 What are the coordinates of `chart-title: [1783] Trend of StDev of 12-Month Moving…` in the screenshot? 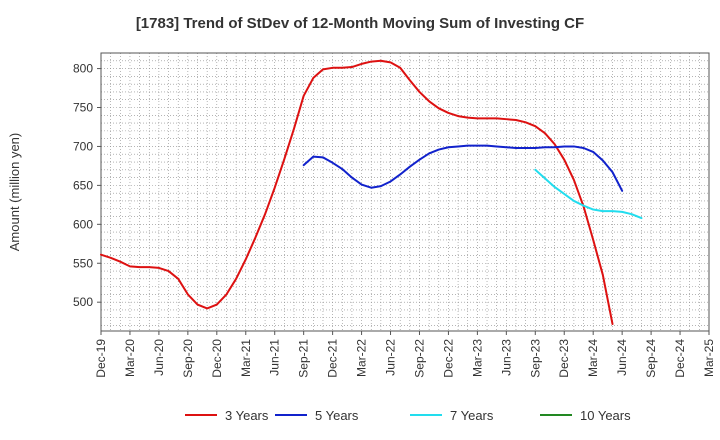 It's located at (360, 23).